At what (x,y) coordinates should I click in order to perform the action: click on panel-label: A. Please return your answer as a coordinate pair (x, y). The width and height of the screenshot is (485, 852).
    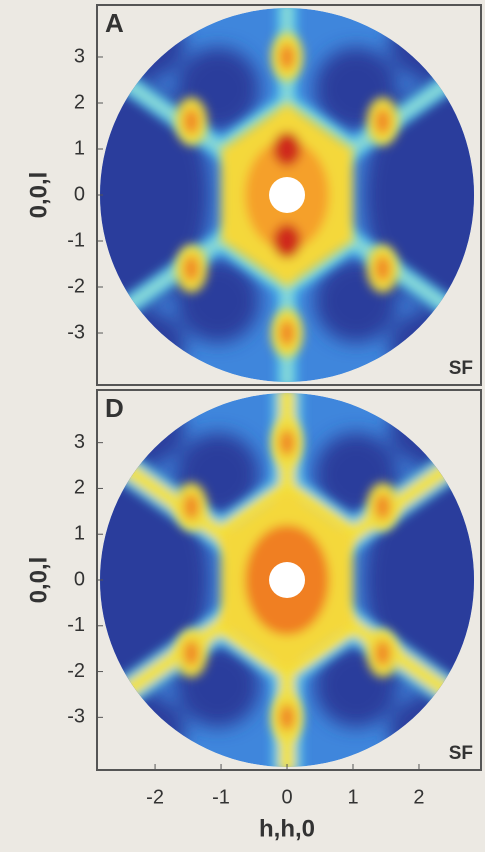
    Looking at the image, I should click on (114, 23).